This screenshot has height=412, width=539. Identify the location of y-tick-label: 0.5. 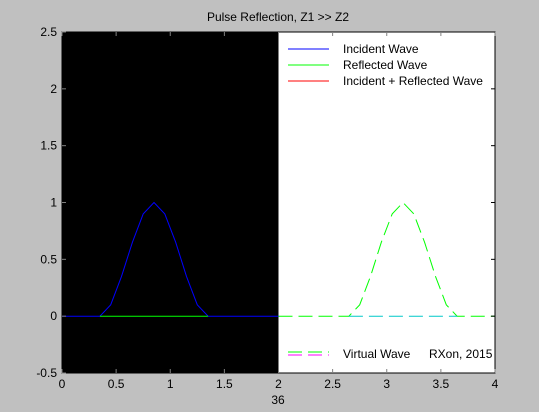
(48, 259).